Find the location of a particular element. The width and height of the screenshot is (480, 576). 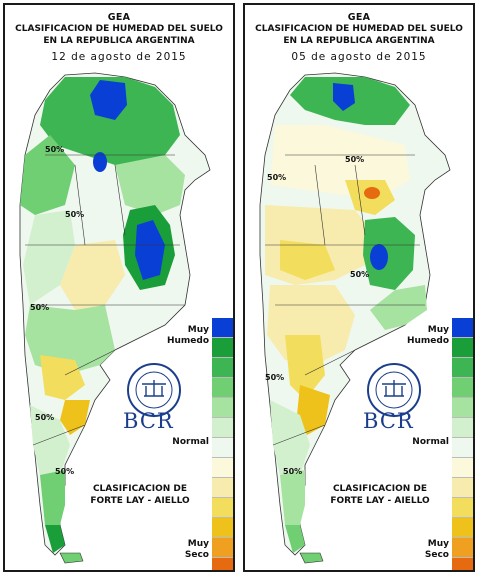

map-date: 12 de agosto de 2015 is located at coordinates (119, 57).